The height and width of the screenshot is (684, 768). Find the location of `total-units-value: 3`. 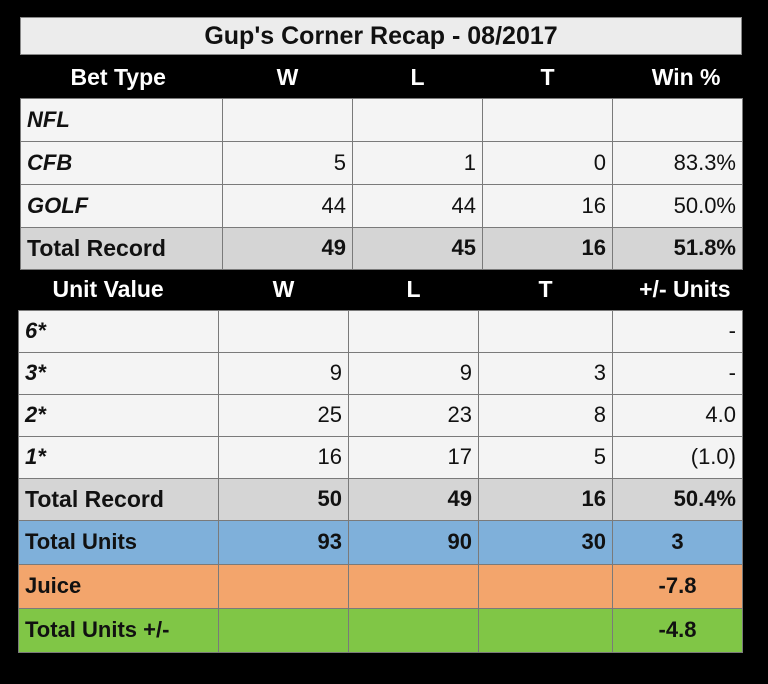

total-units-value: 3 is located at coordinates (677, 542).